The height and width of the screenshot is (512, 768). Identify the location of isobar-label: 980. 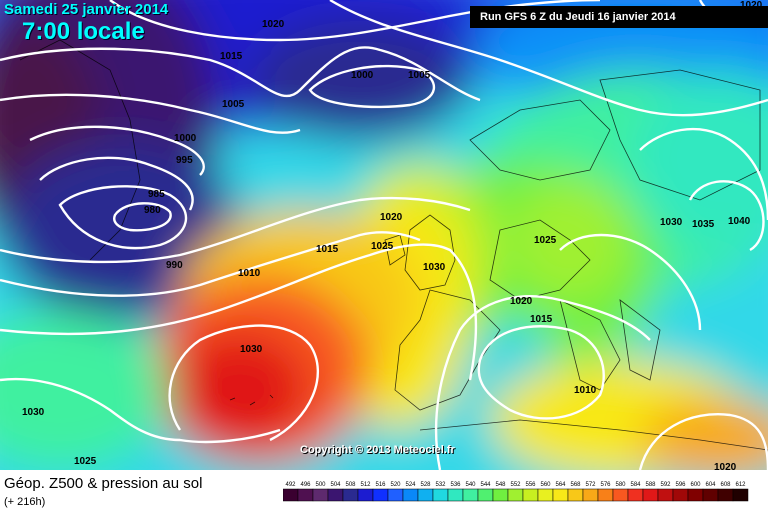
(152, 210).